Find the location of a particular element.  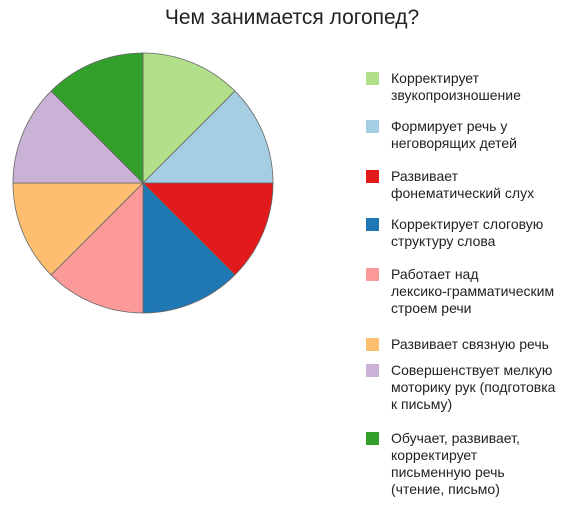

legend-item: Формирует речь у неговорящих детей is located at coordinates (472, 135).